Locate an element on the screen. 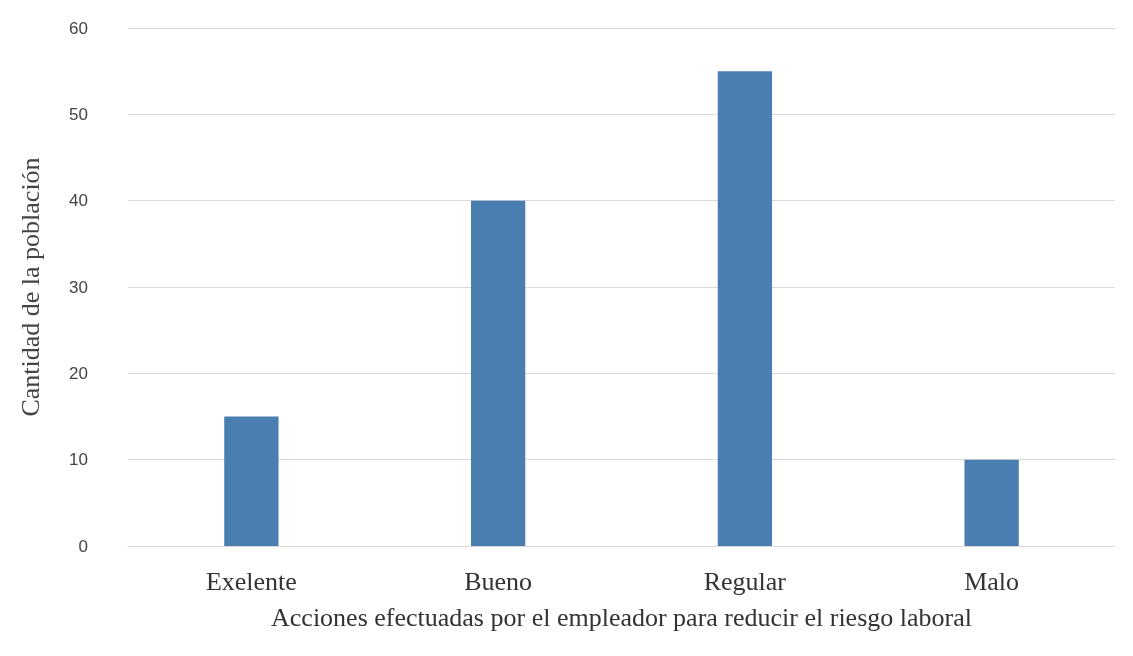 This screenshot has width=1133, height=656. x-tick-label: Malo is located at coordinates (992, 581).